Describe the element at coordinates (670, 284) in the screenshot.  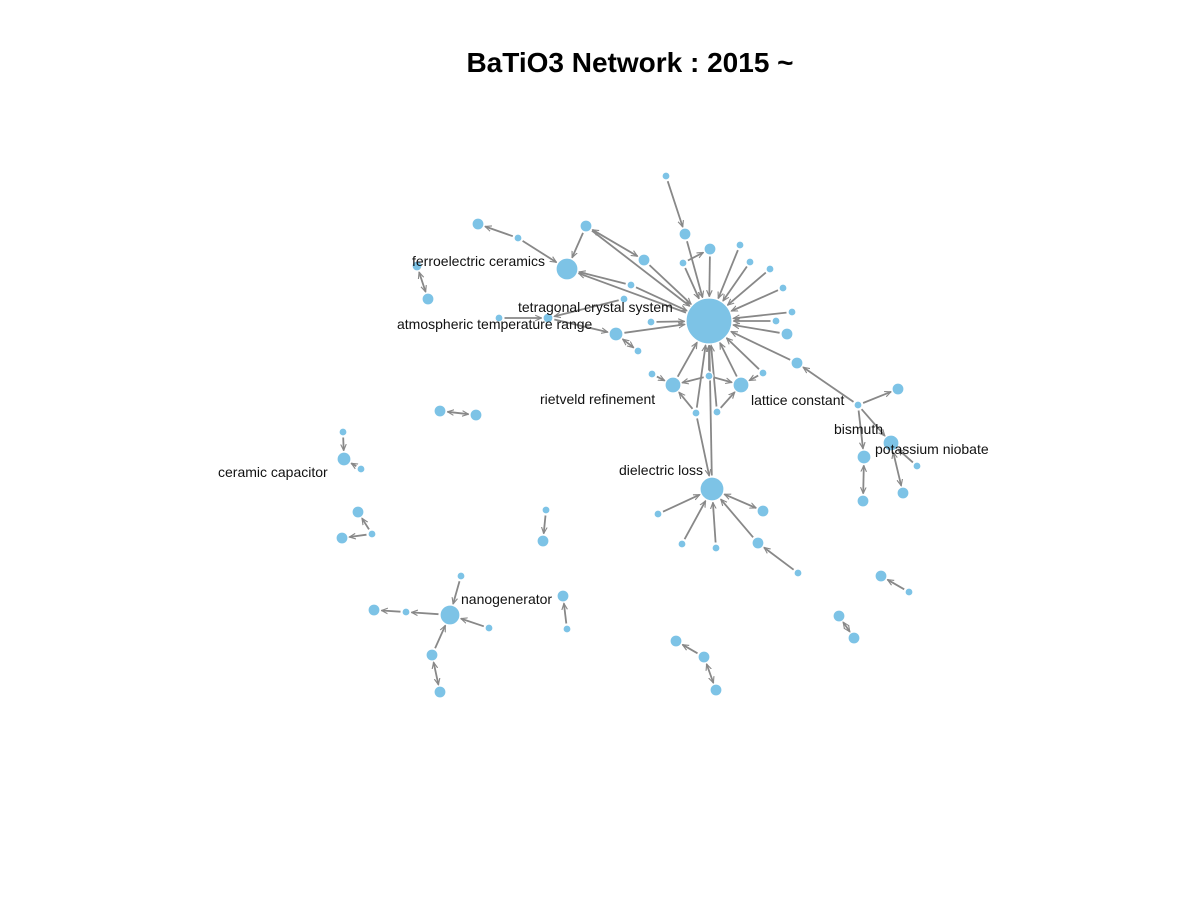
I see `edge-n644-hub` at that location.